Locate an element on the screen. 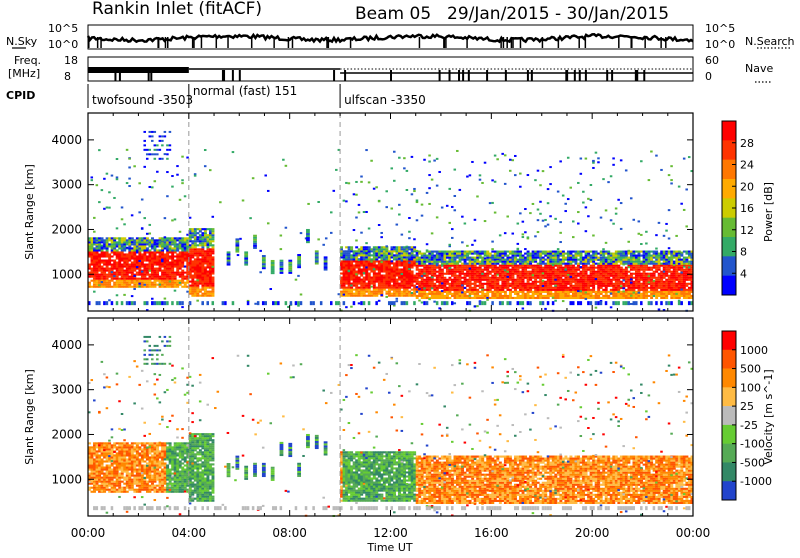 The image size is (800, 558). nsearch-tick-bottom: 10^0 is located at coordinates (720, 44).